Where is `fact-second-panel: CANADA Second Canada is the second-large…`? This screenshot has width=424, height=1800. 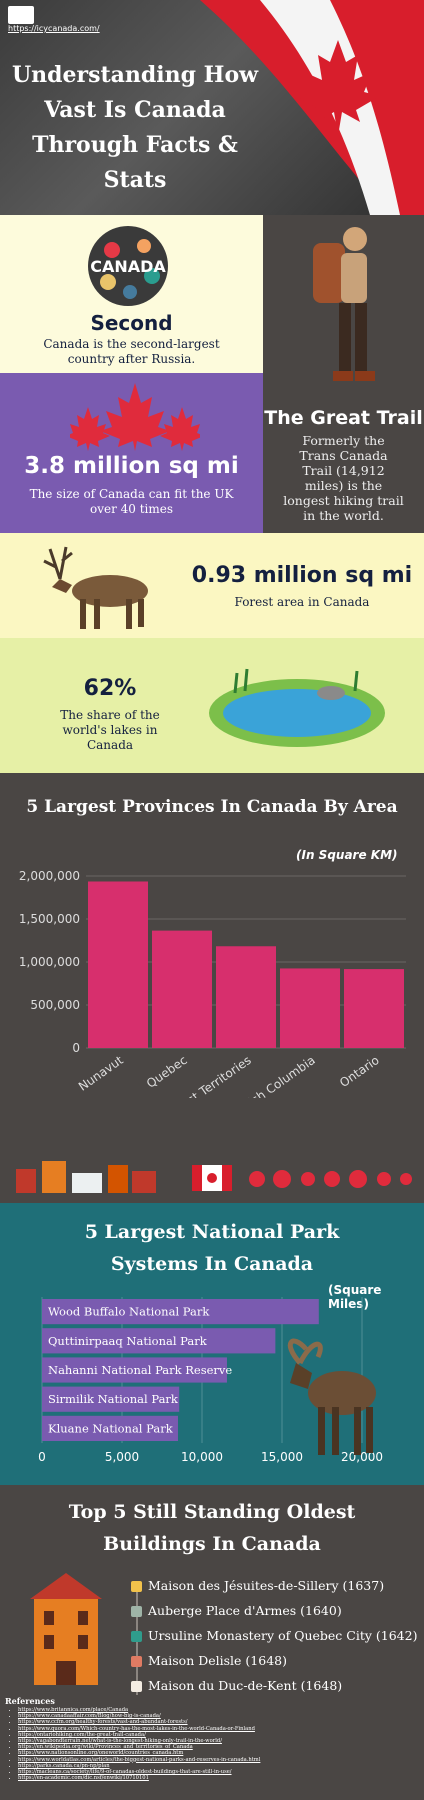
fact-second-panel: CANADA Second Canada is the second-large… is located at coordinates (131, 294).